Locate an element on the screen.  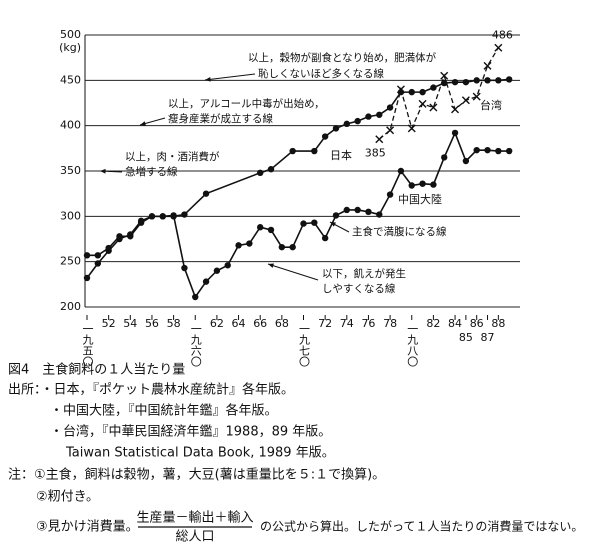
x-tick-label: 62 is located at coordinates (217, 323).